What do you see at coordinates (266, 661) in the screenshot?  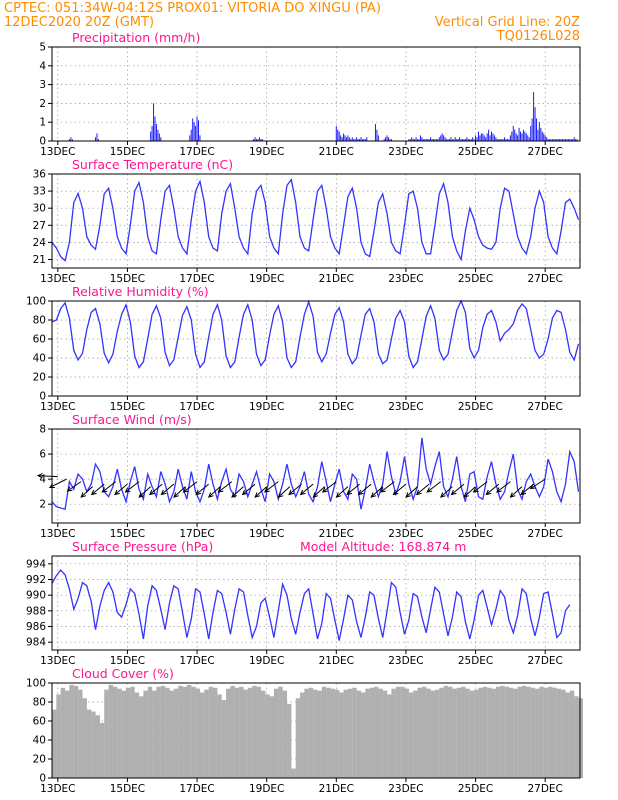 I see `x-tick-label: 19DEC` at bounding box center [266, 661].